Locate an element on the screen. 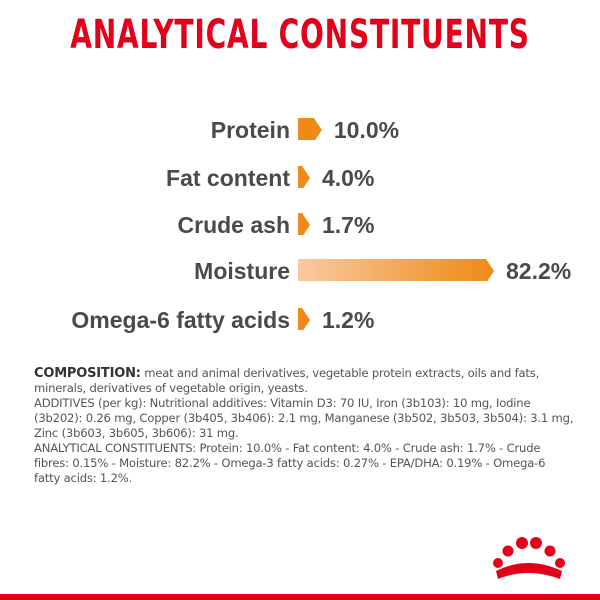  constituent-value: 4.0% is located at coordinates (348, 178).